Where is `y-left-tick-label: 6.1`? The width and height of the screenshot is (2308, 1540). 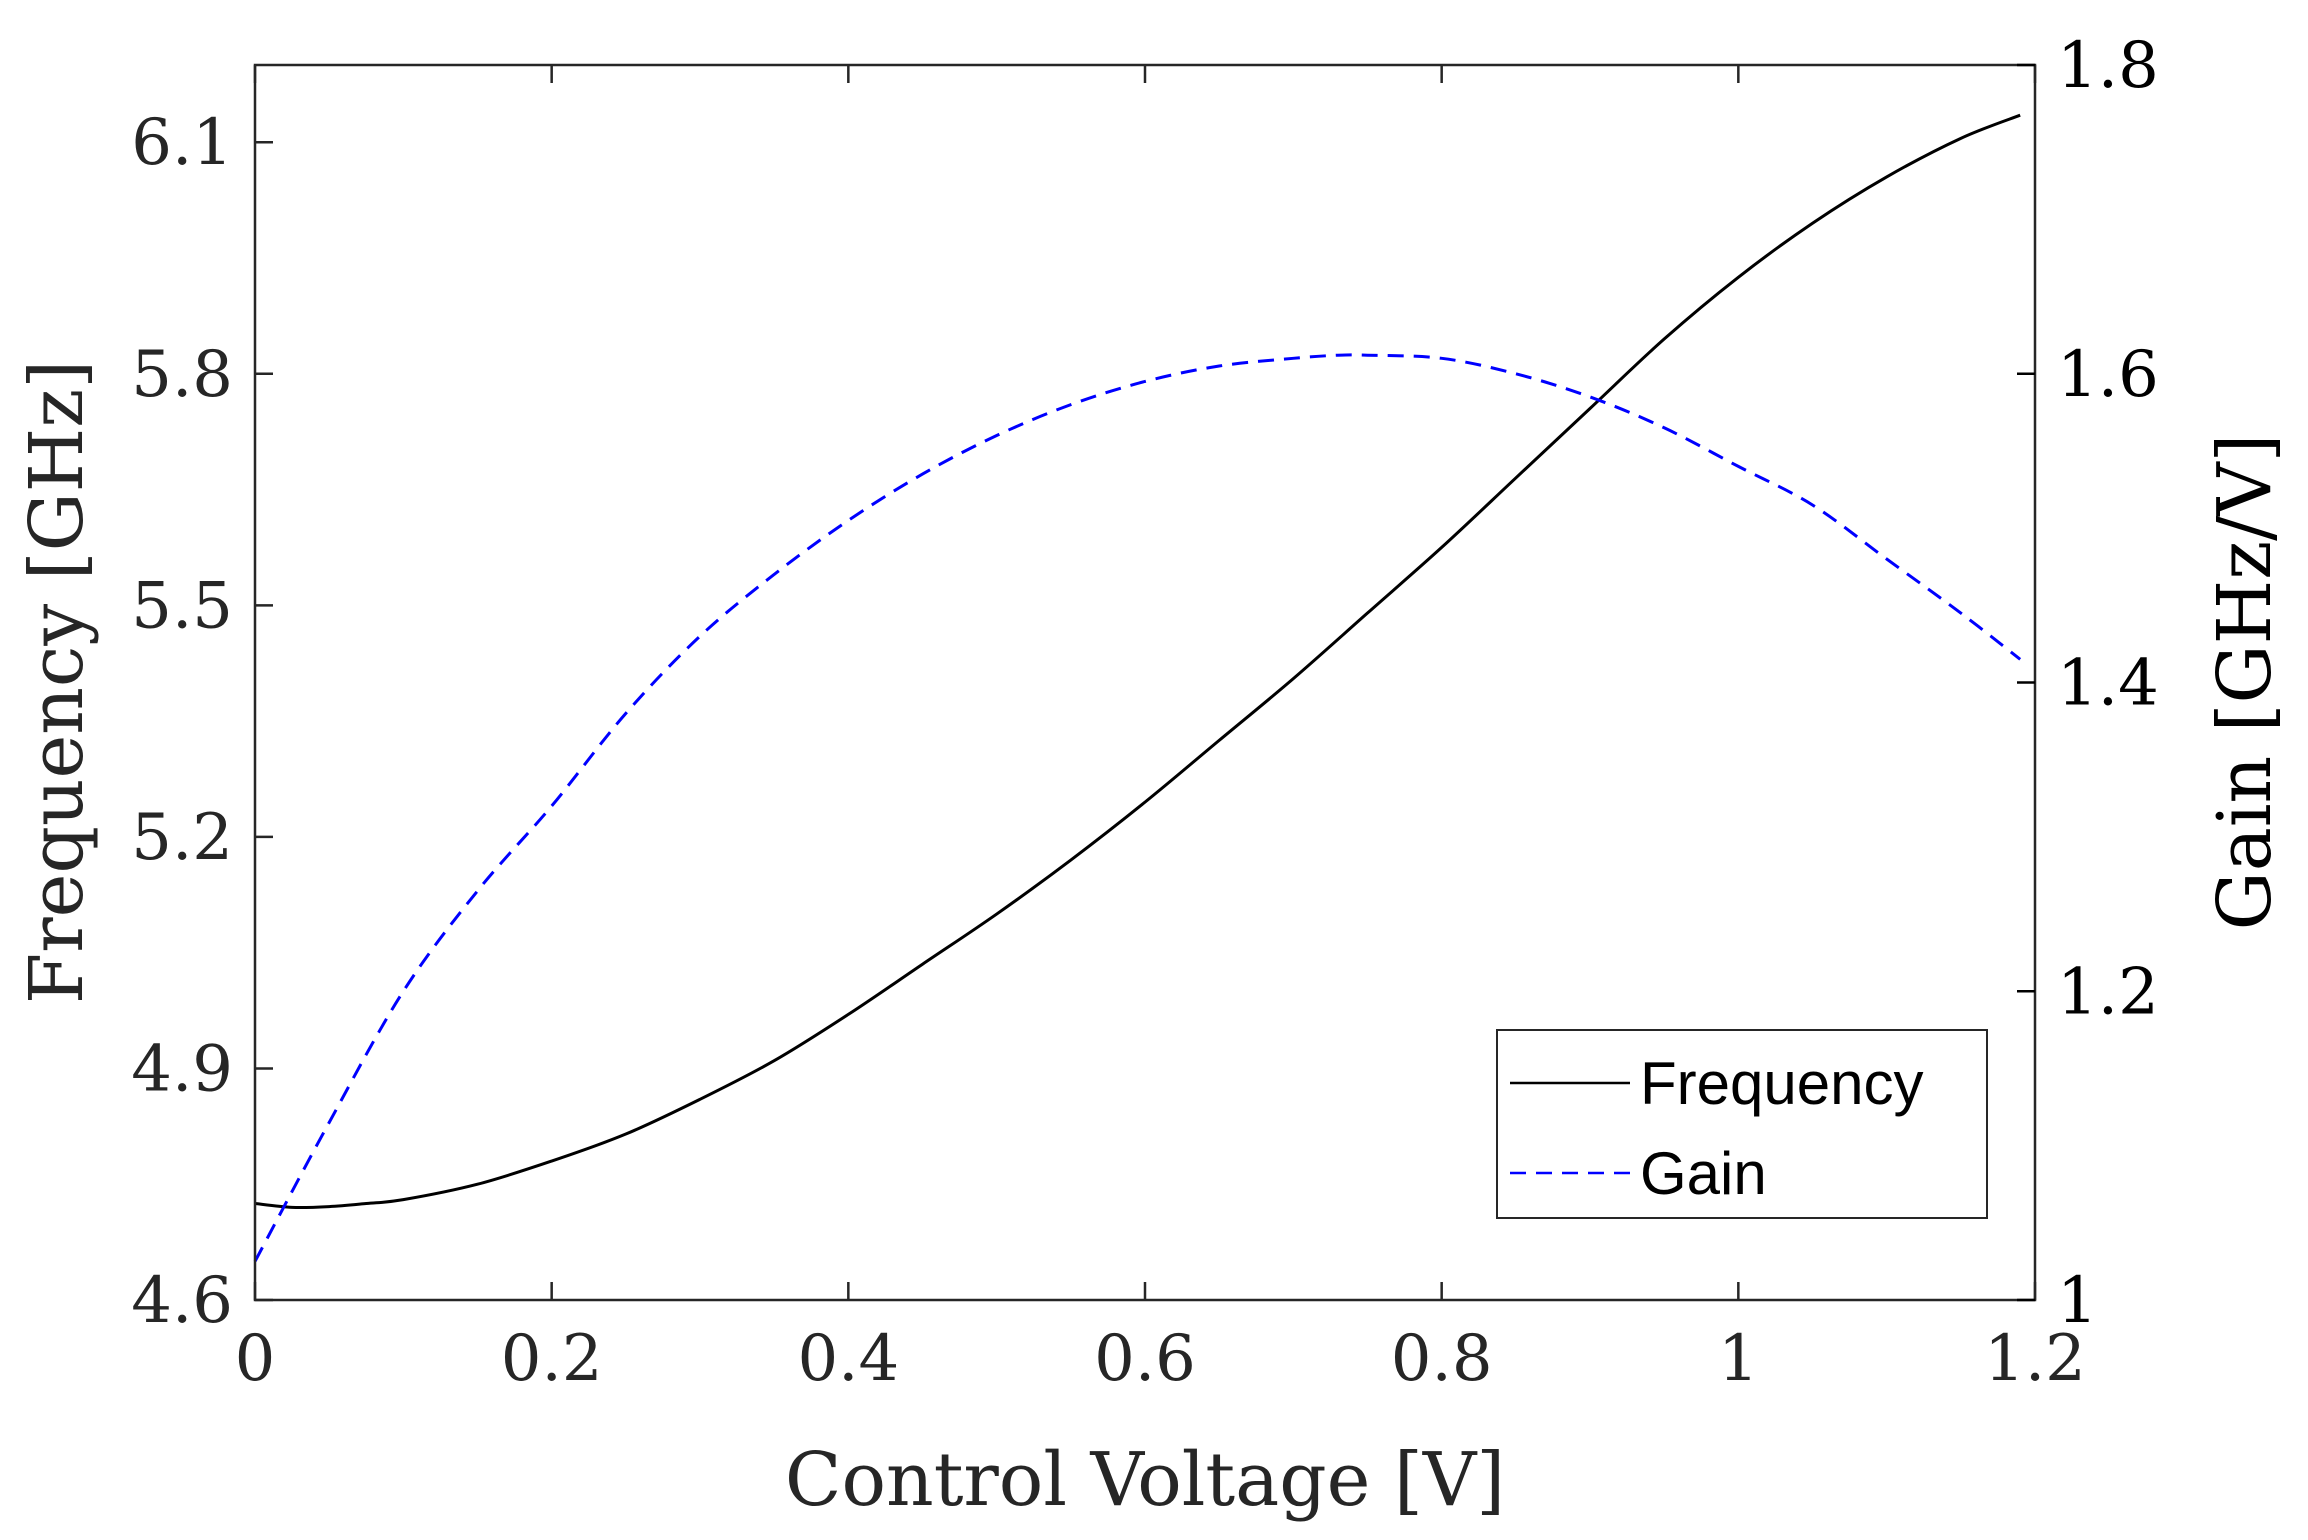 y-left-tick-label: 6.1 is located at coordinates (182, 143).